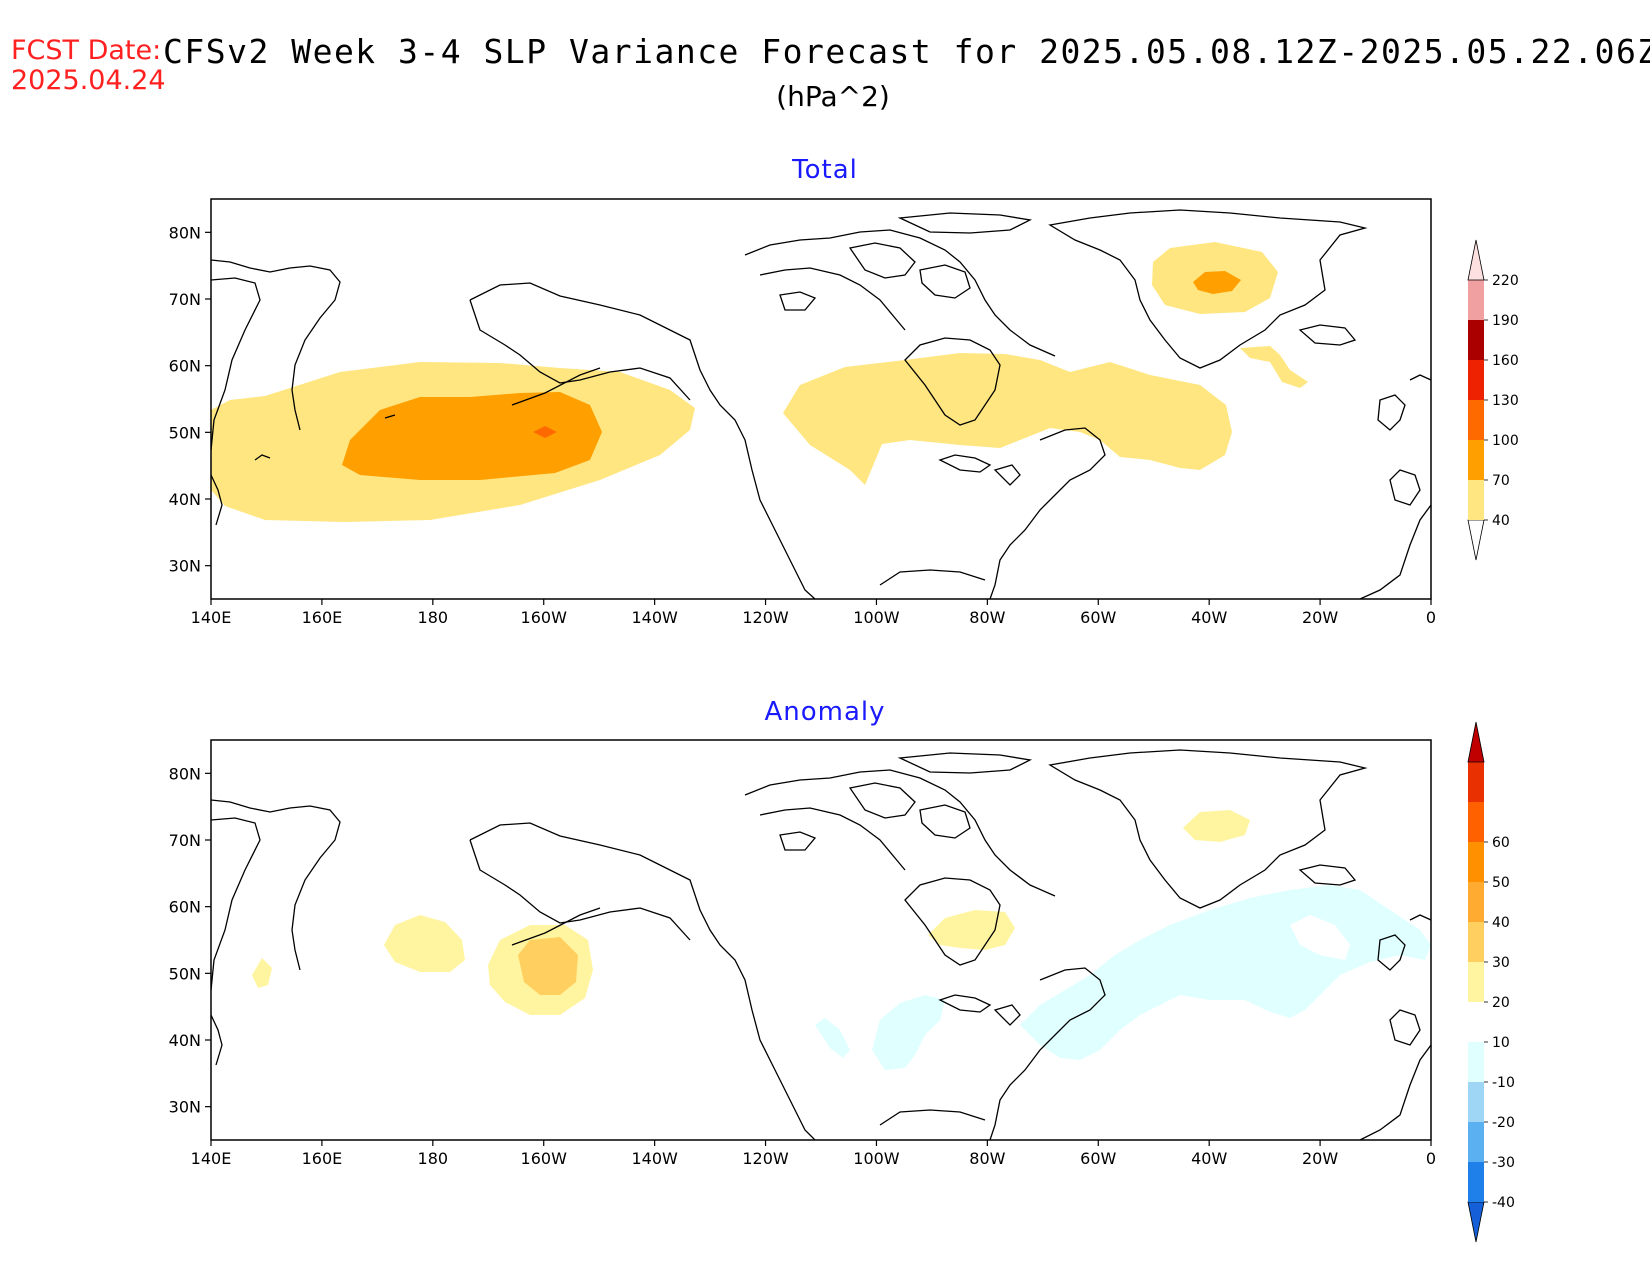 Image resolution: width=1650 pixels, height=1275 pixels. Describe the element at coordinates (190, 940) in the screenshot. I see `lat-axis-anomaly: 30N 40N 50N 60N 70N 80N` at that location.